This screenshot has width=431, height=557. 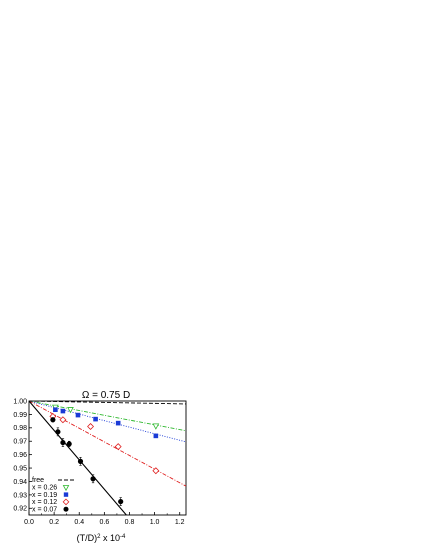 What do you see at coordinates (20, 442) in the screenshot?
I see `y-tick-label: 0.97` at bounding box center [20, 442].